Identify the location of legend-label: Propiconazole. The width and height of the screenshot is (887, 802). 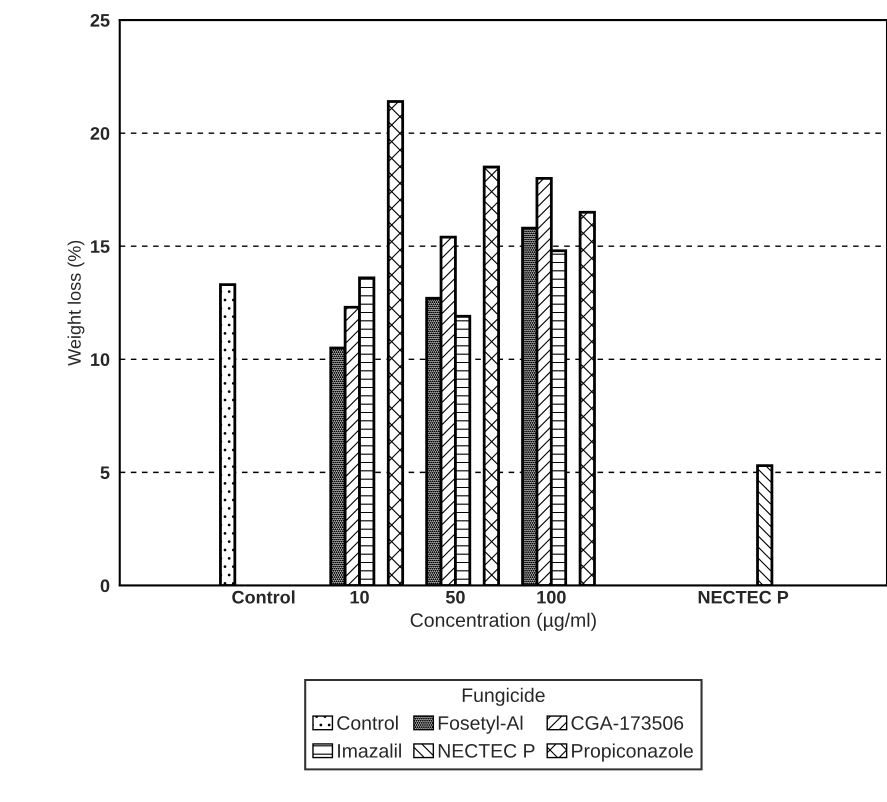
(632, 752).